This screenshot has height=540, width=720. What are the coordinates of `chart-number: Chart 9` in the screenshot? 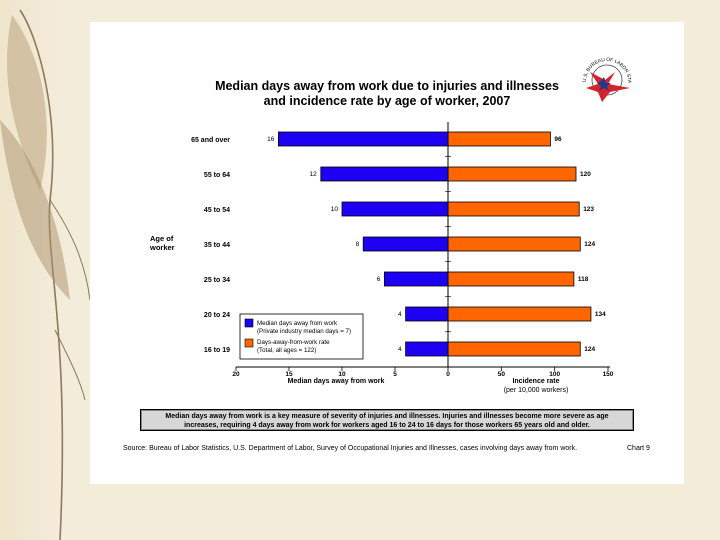 It's located at (638, 448).